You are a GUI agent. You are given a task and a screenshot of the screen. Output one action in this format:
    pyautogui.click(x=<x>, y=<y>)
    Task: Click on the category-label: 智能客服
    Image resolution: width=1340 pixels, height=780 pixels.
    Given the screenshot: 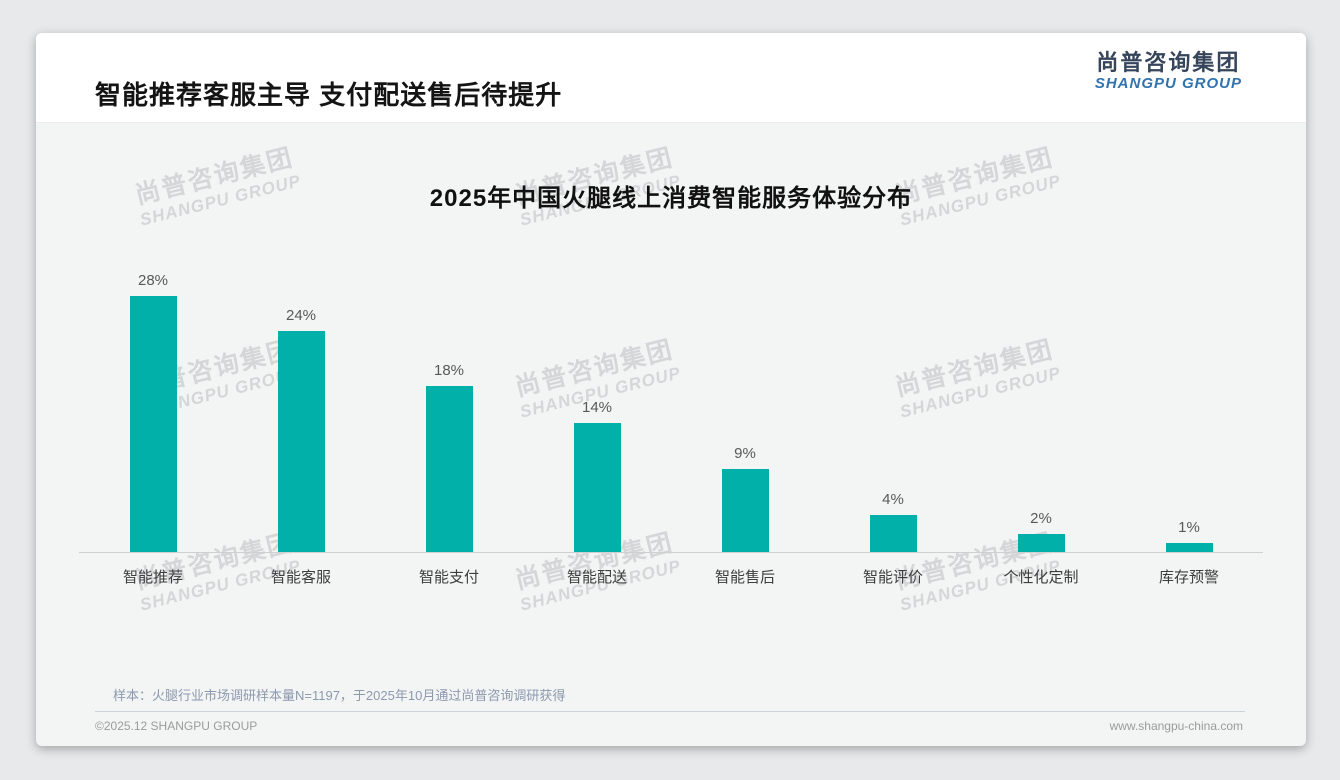 What is the action you would take?
    pyautogui.click(x=300, y=577)
    